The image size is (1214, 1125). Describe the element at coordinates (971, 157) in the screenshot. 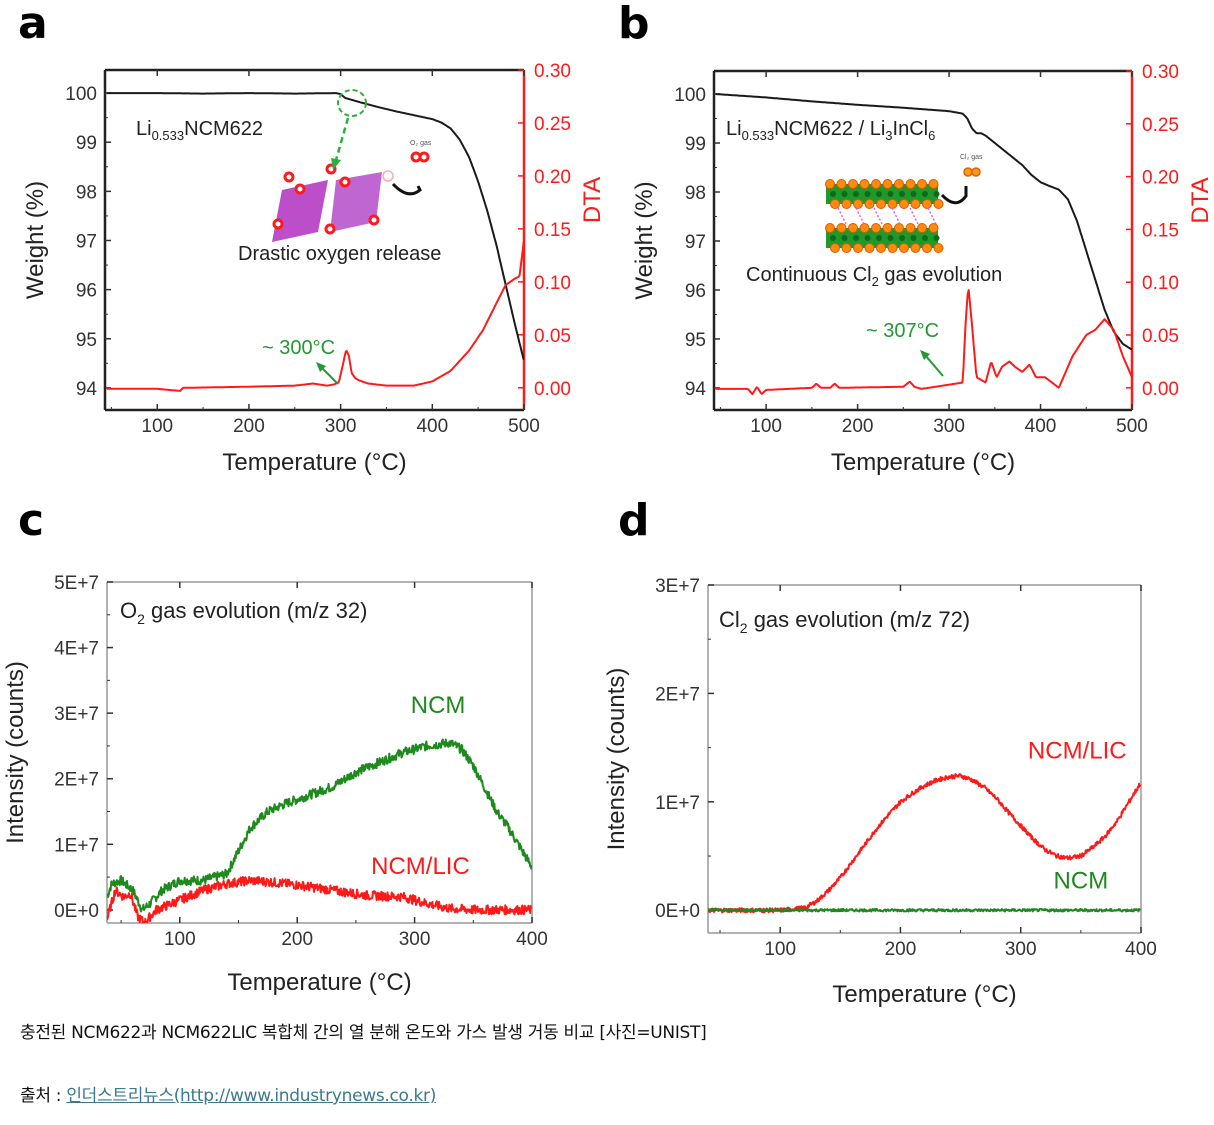

I see `gas-label-b: Cl₂ gas` at that location.